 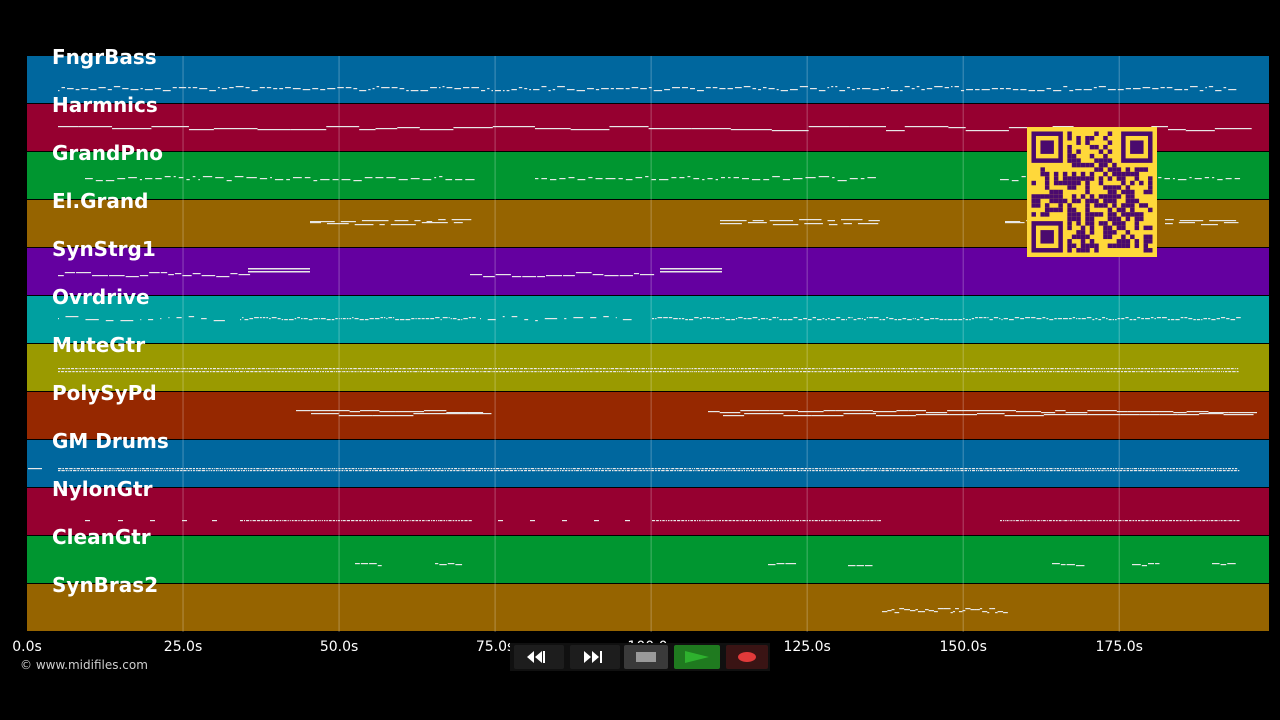 What do you see at coordinates (595, 657) in the screenshot?
I see `fast-forward-button` at bounding box center [595, 657].